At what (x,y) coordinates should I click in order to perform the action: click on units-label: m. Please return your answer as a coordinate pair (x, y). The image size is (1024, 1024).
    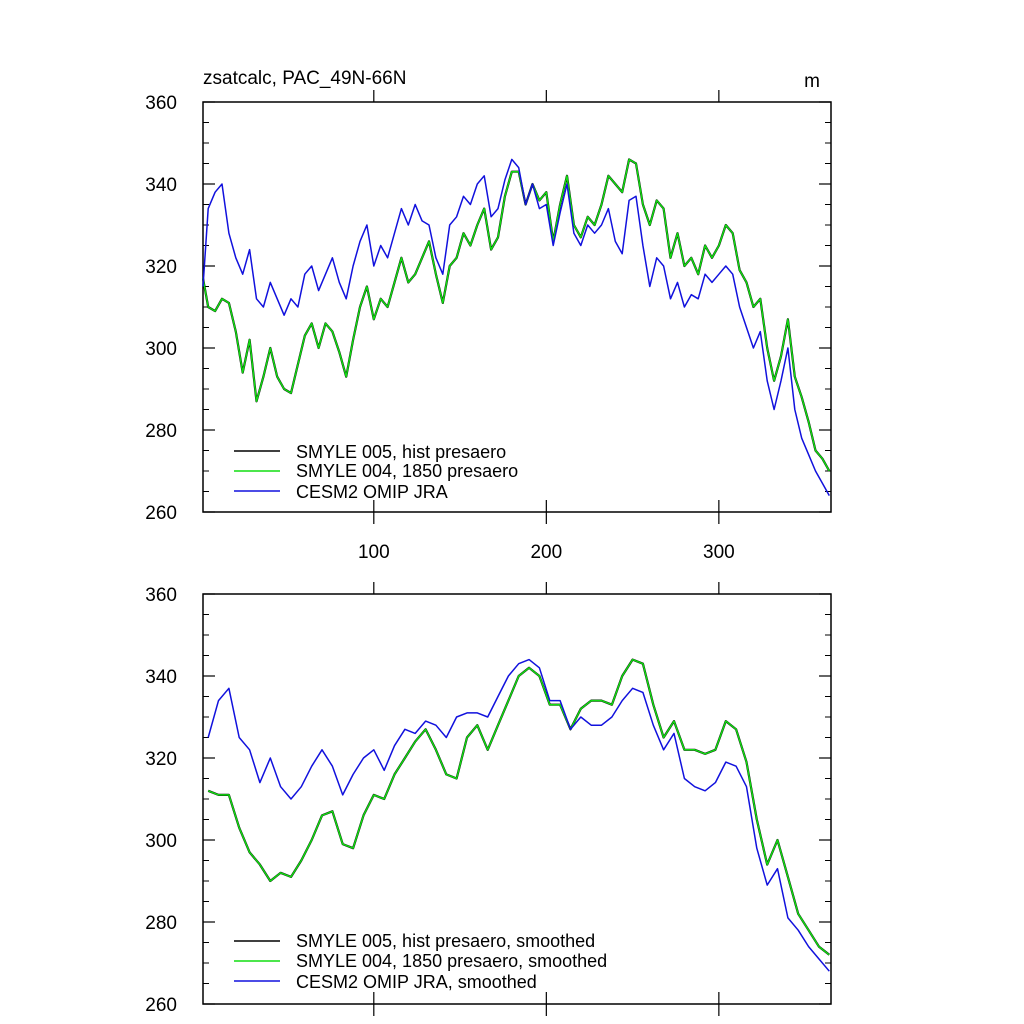
    Looking at the image, I should click on (812, 81).